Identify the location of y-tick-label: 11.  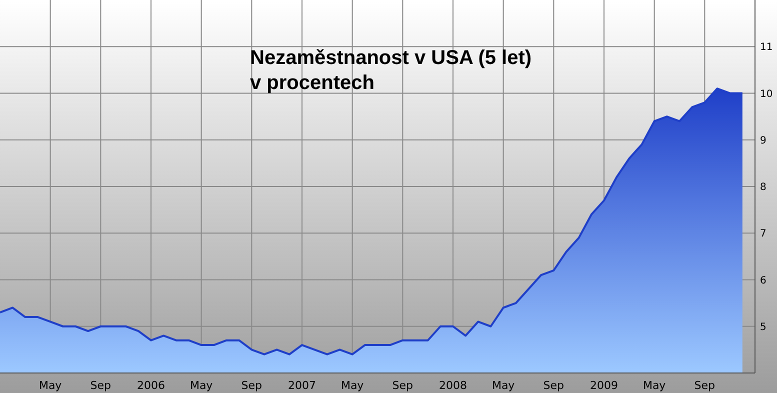
(766, 48).